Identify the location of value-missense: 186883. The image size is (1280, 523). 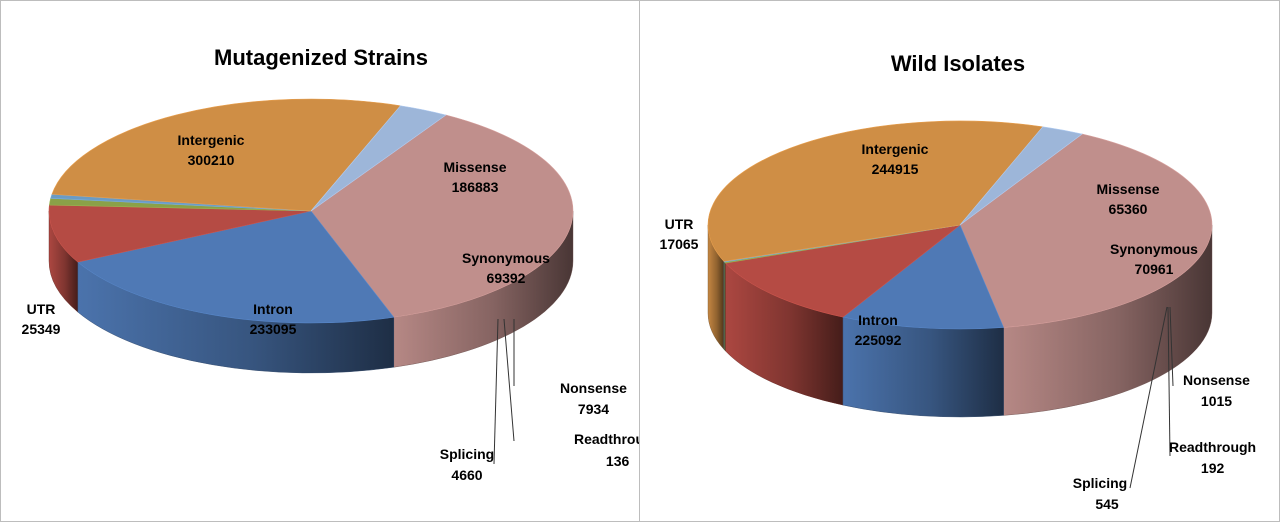
(475, 187).